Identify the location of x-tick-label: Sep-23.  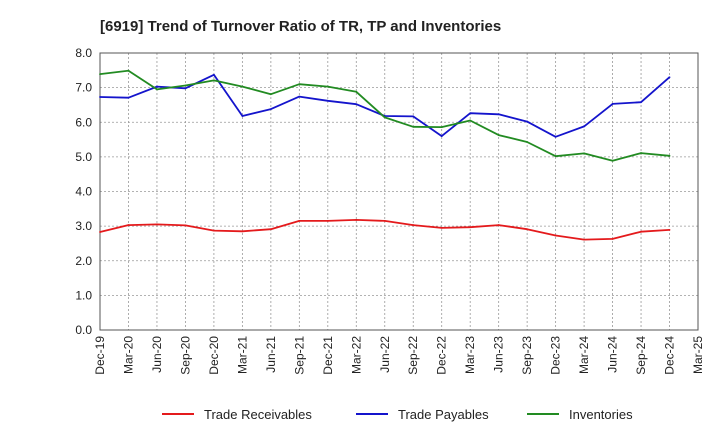
(527, 355).